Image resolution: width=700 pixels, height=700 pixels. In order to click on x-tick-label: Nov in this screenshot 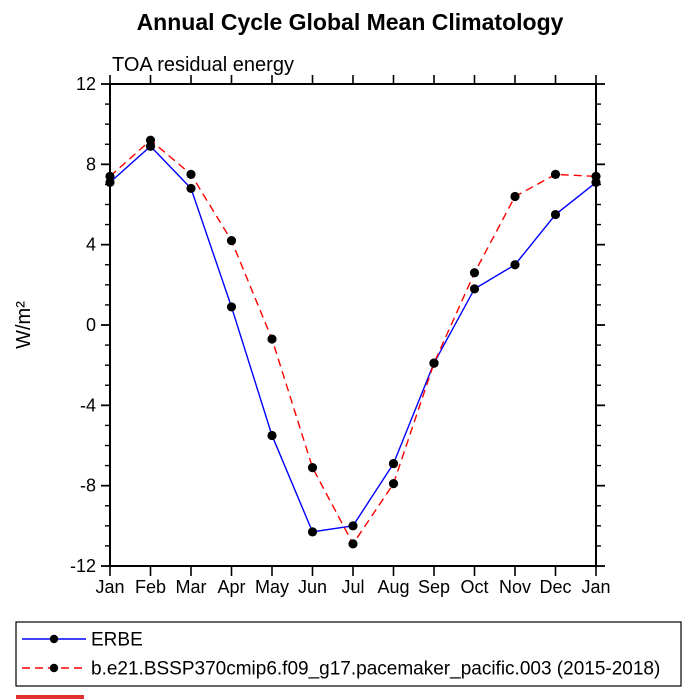, I will do `click(515, 587)`.